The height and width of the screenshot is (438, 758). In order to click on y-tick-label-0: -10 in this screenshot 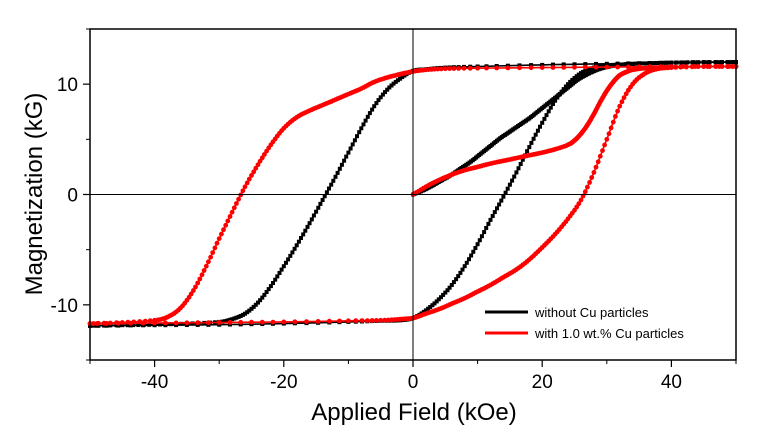, I will do `click(64, 306)`.